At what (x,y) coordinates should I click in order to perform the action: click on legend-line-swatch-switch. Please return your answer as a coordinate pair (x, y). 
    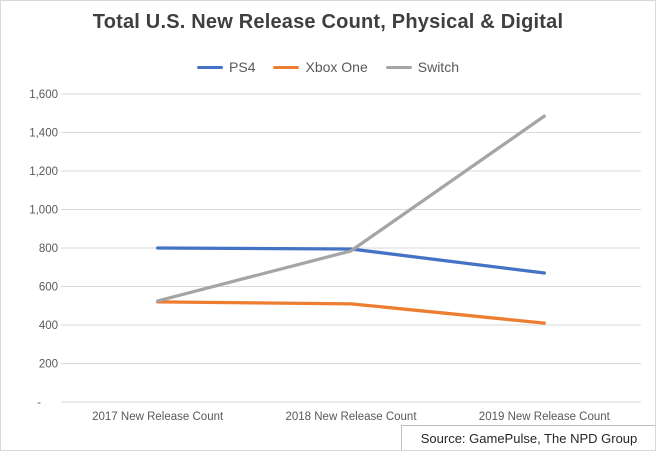
    Looking at the image, I should click on (398, 67).